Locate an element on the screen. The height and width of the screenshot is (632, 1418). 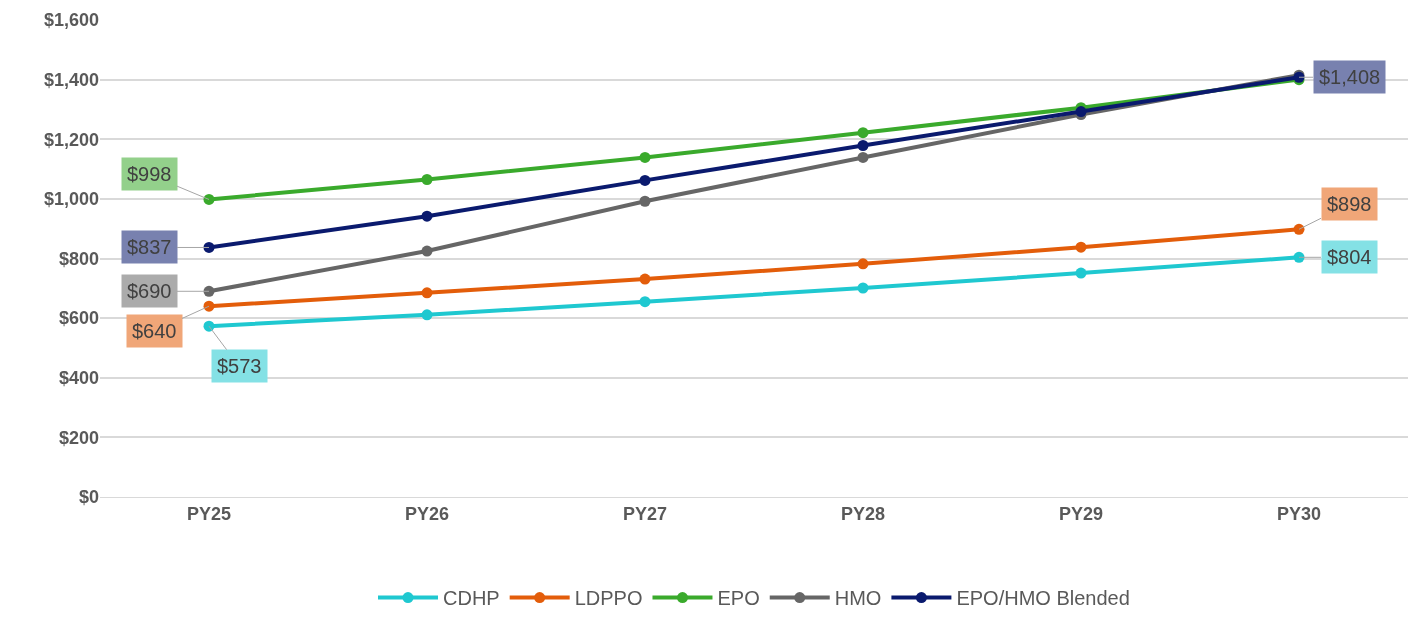
legend-label: LDPPO is located at coordinates (608, 598).